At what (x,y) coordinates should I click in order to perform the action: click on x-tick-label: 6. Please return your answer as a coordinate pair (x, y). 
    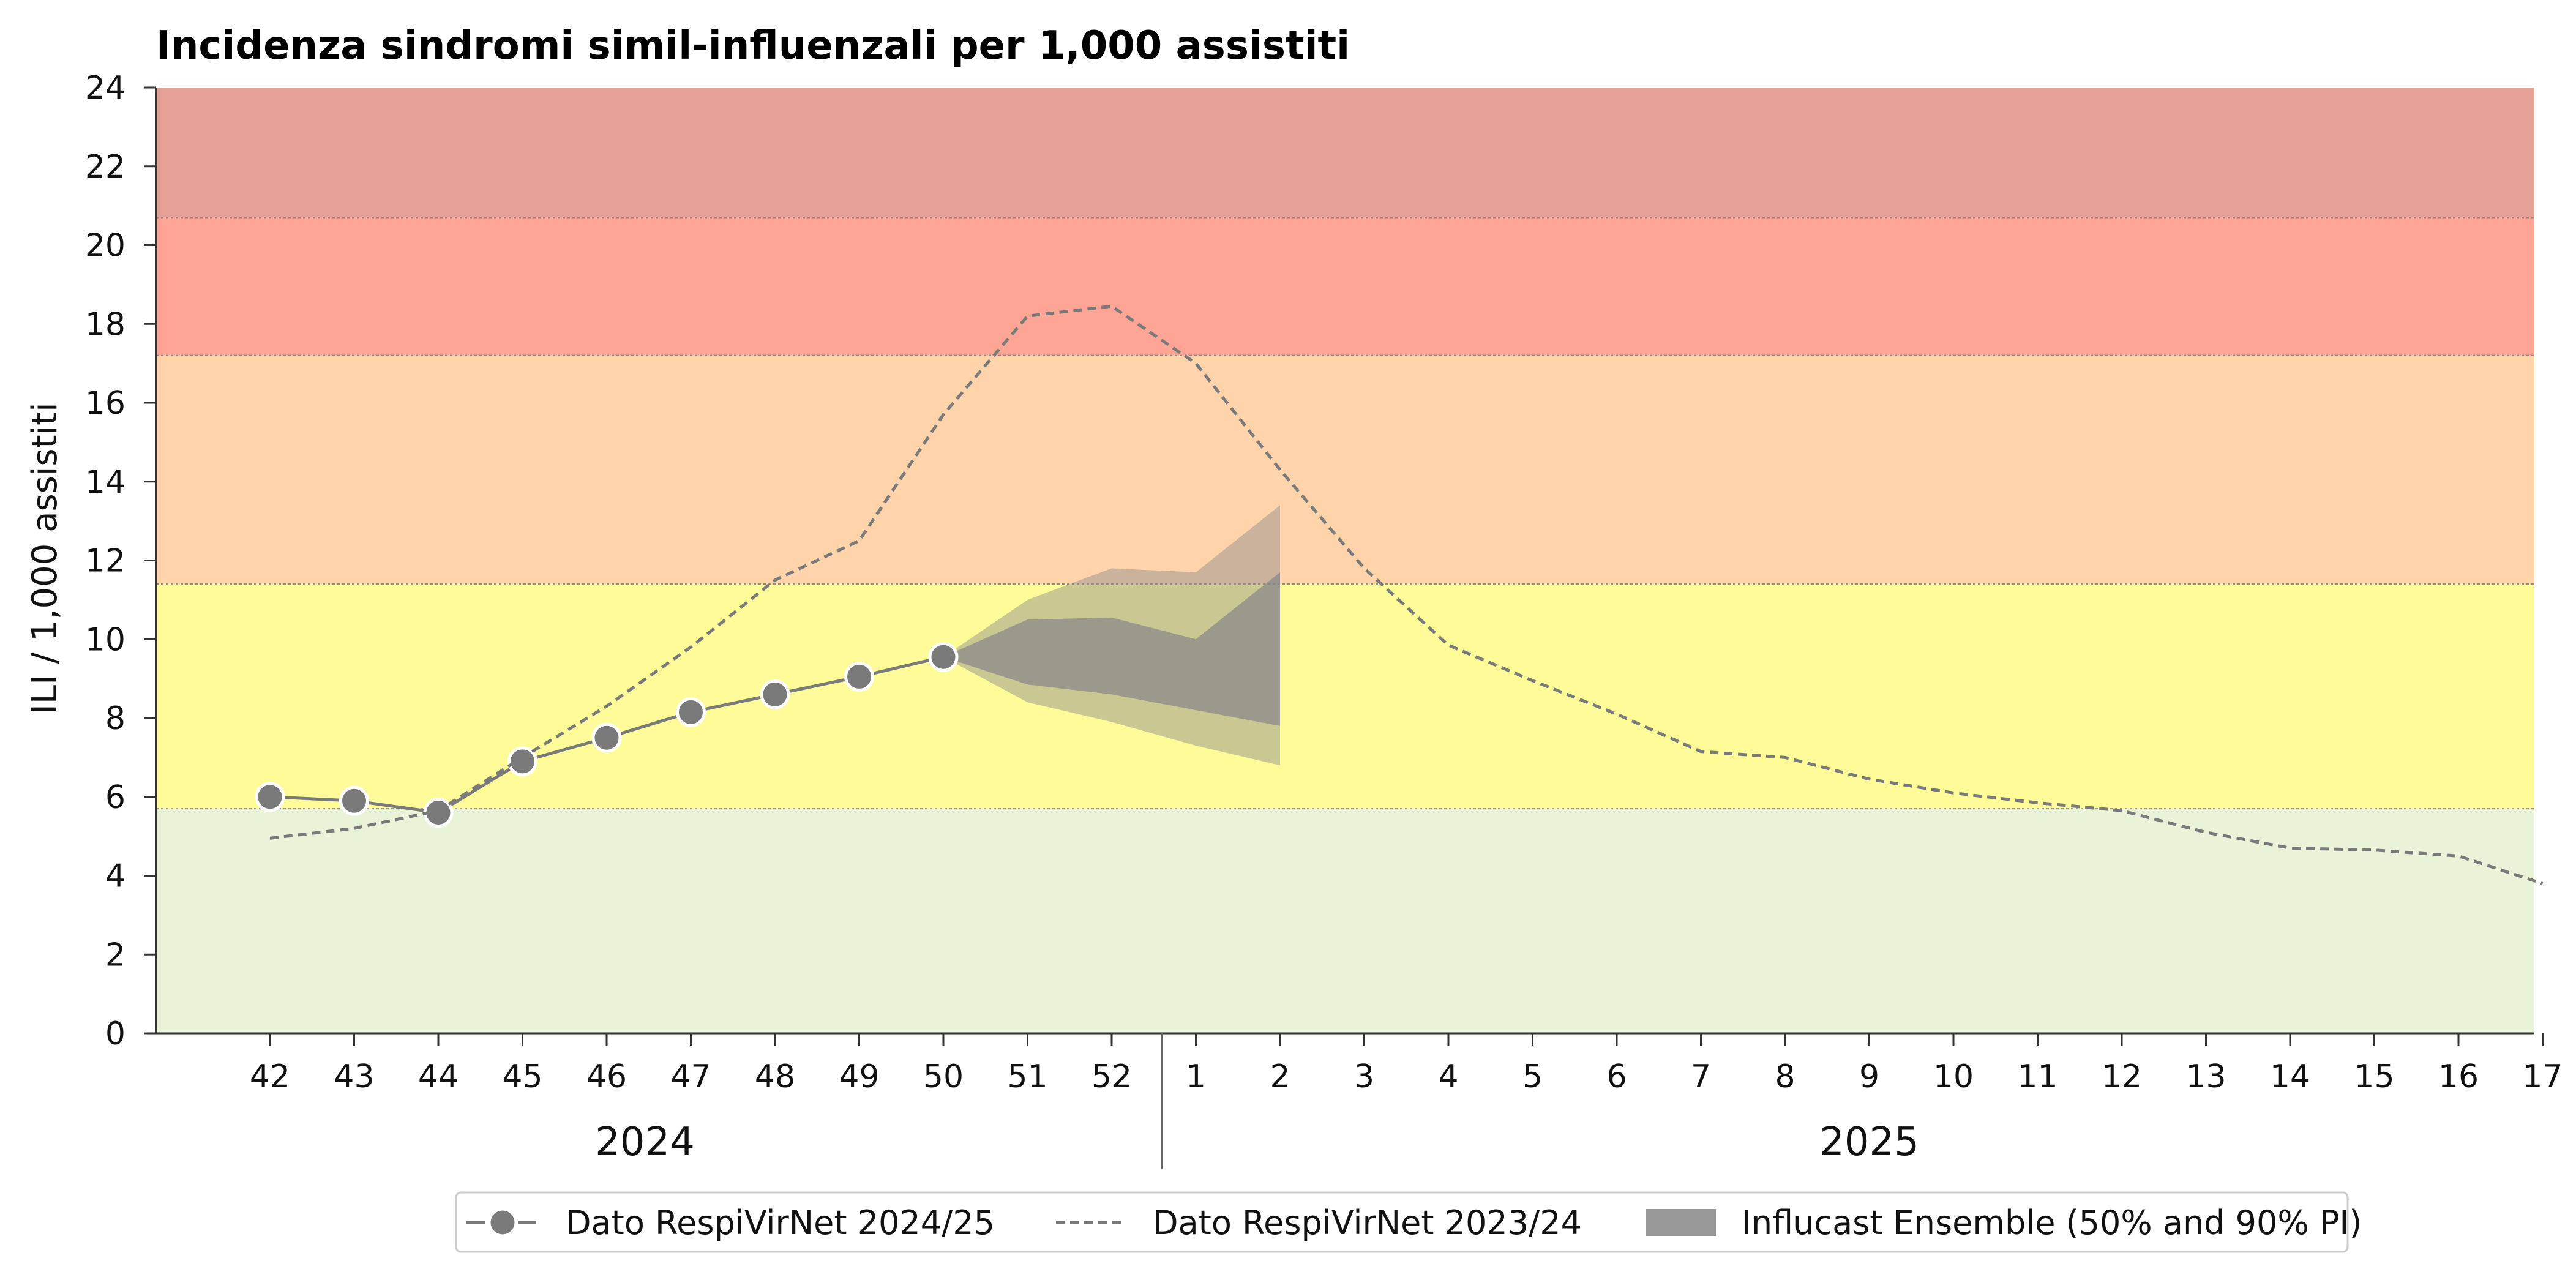
    Looking at the image, I should click on (1617, 1076).